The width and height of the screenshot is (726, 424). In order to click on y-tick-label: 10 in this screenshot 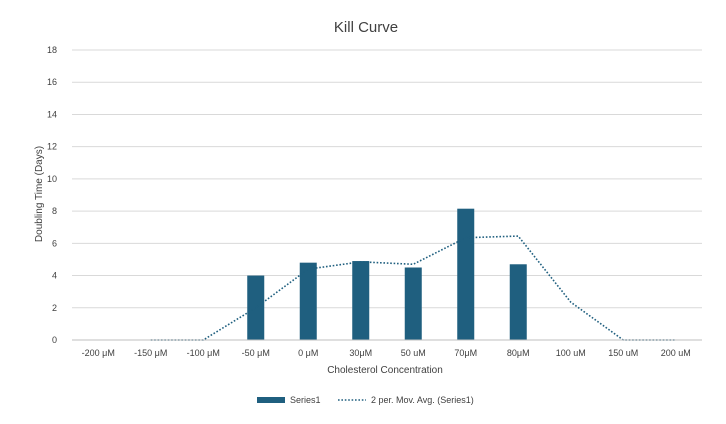, I will do `click(52, 179)`.